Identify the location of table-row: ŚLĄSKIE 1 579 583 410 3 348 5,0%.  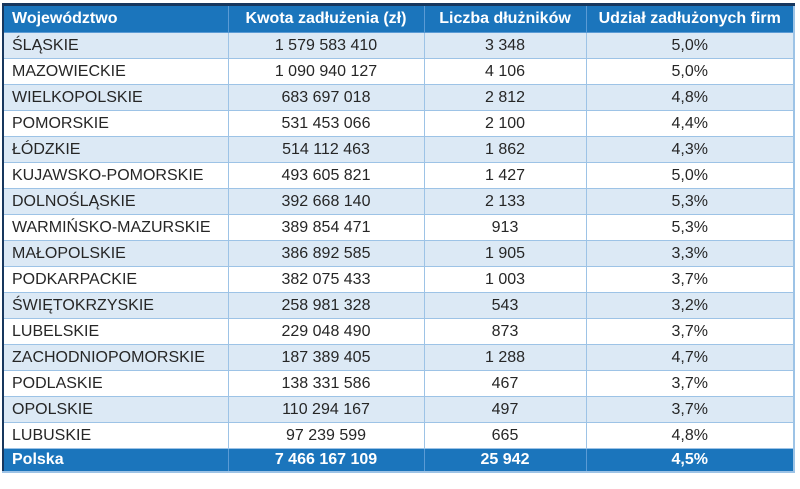
(398, 45).